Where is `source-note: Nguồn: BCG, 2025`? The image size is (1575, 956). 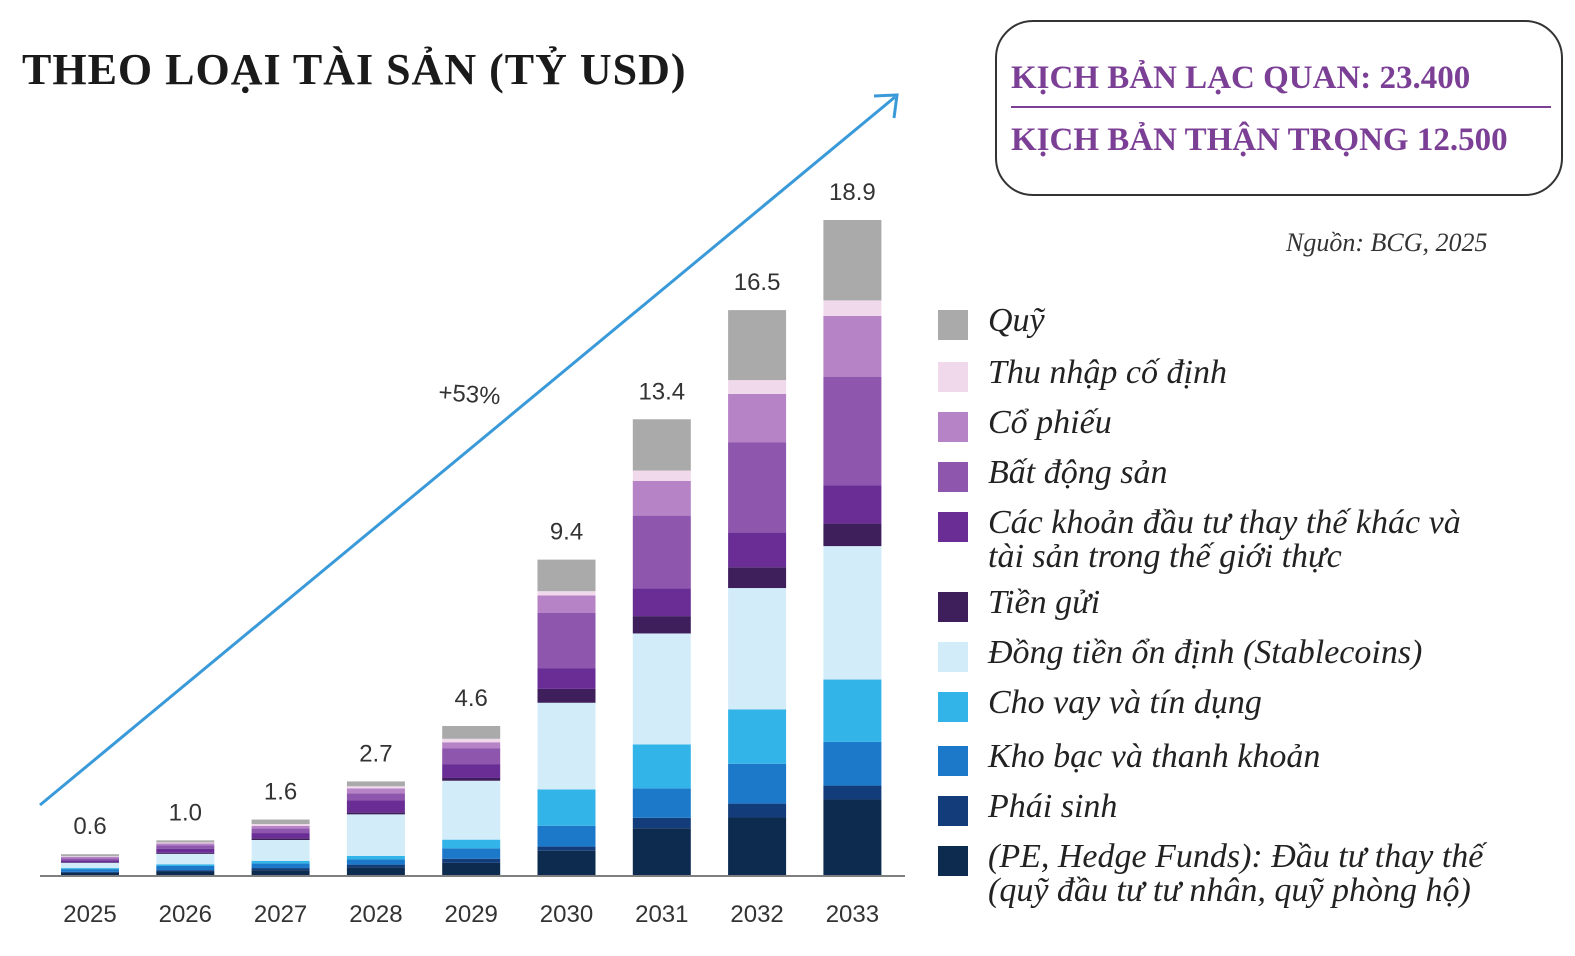 source-note: Nguồn: BCG, 2025 is located at coordinates (1387, 242).